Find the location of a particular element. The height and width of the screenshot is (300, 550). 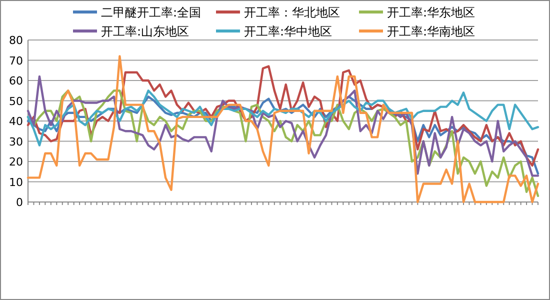

legend-label: 开工率:华东地区 is located at coordinates (431, 13).